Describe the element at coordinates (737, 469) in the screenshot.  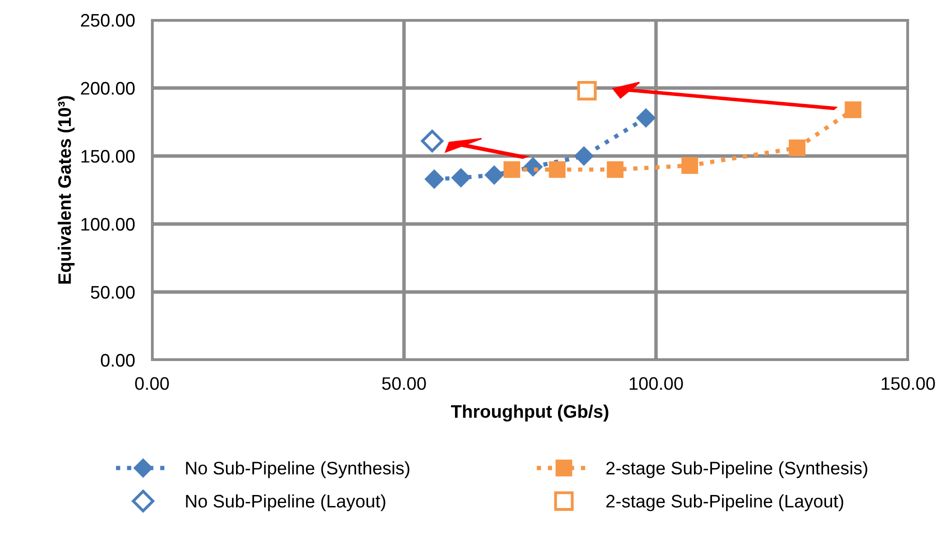
I see `legend-label: 2-stage Sub-Pipeline (Synthesis)` at that location.